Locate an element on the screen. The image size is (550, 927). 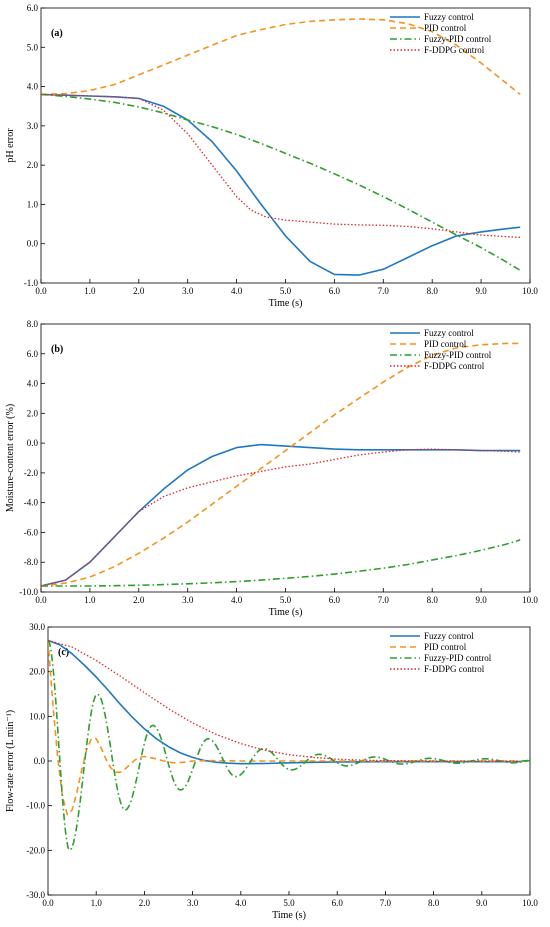
y-tick-label: 8.0 is located at coordinates (33, 324).